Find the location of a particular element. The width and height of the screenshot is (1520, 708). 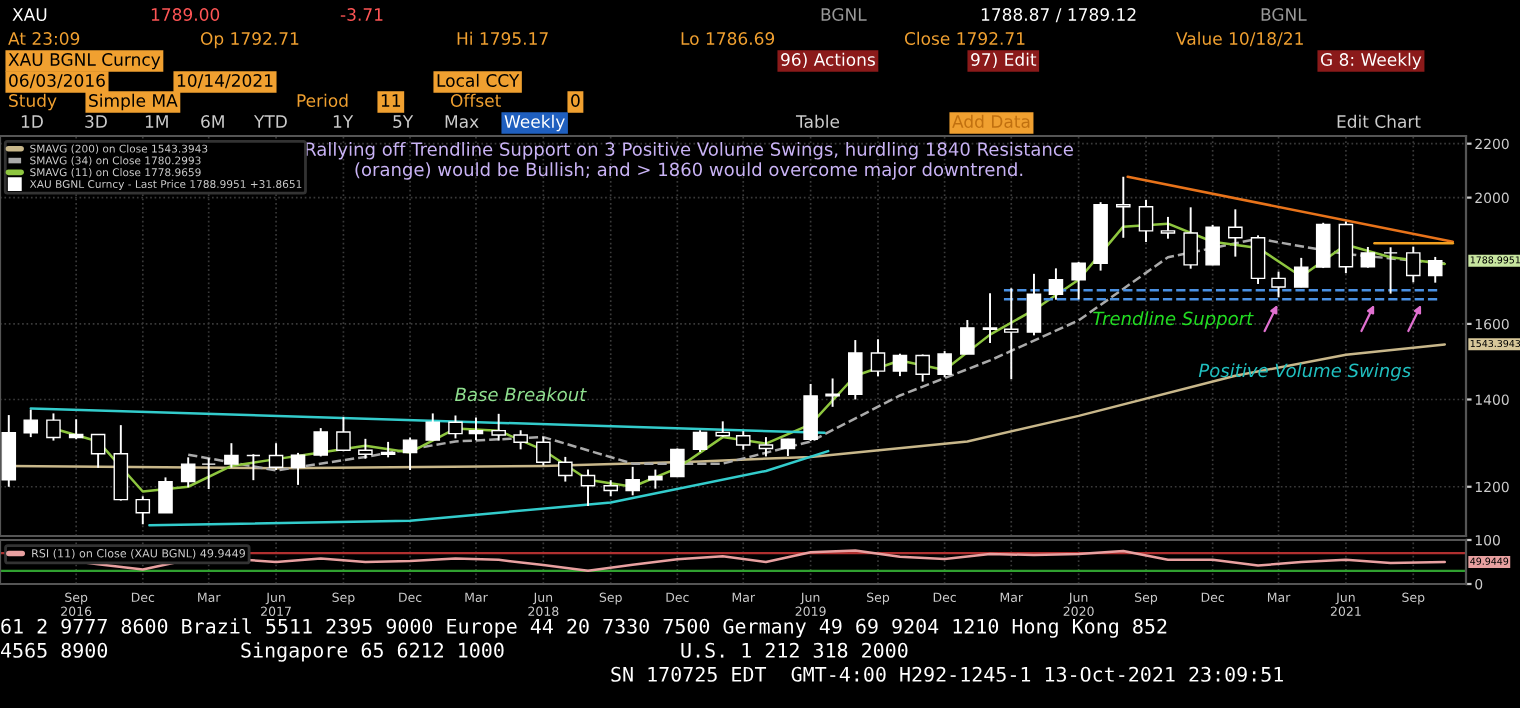

text: 97) Edit is located at coordinates (1004, 60).